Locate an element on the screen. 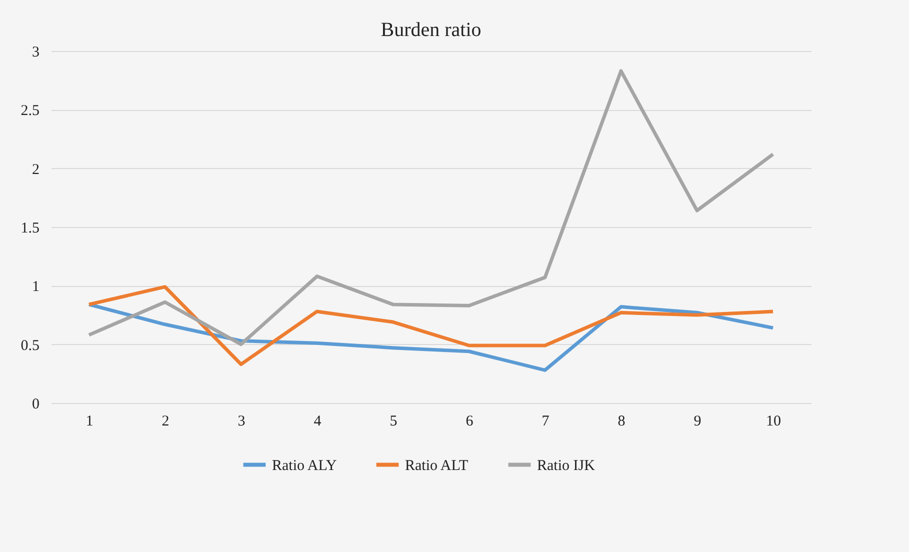 The image size is (909, 552). x-tick-label: 9 is located at coordinates (698, 422).